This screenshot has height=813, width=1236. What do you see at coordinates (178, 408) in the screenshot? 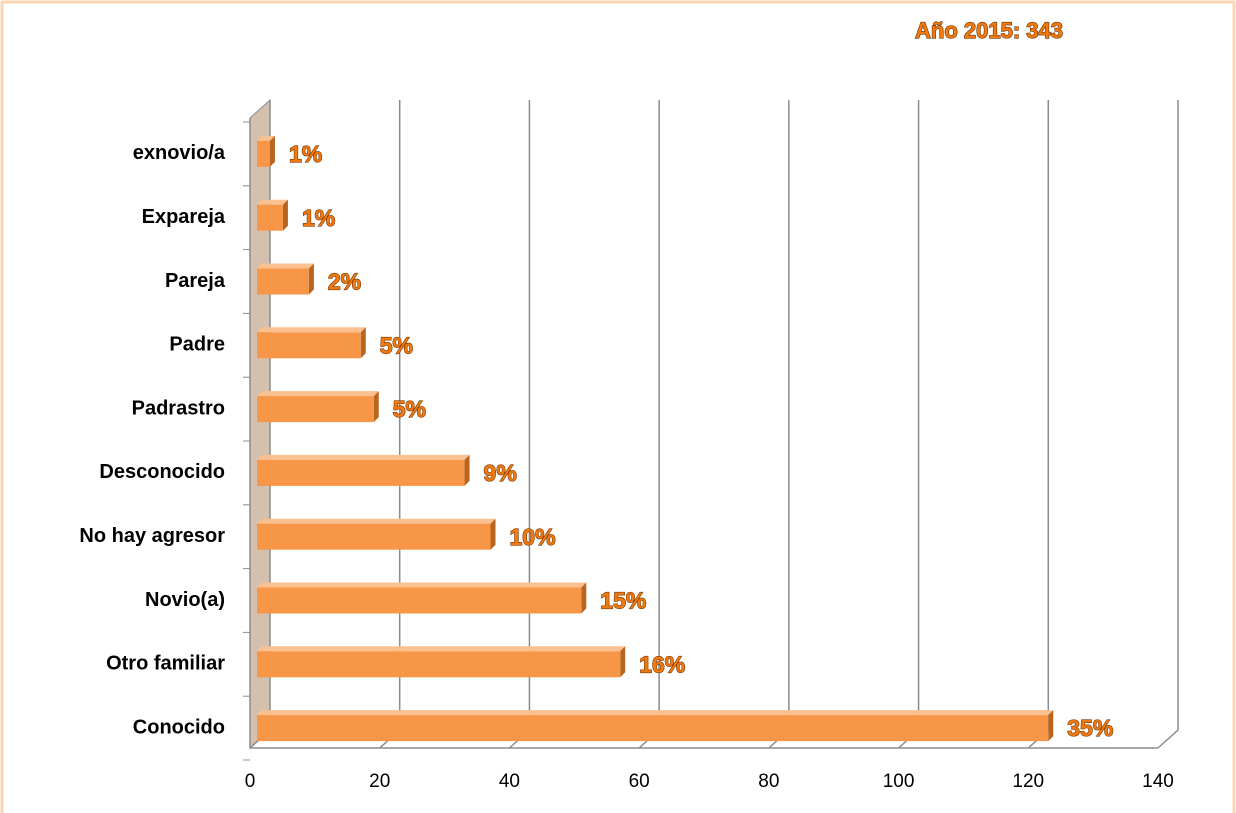
I see `y-tick-label: Padrastro` at bounding box center [178, 408].